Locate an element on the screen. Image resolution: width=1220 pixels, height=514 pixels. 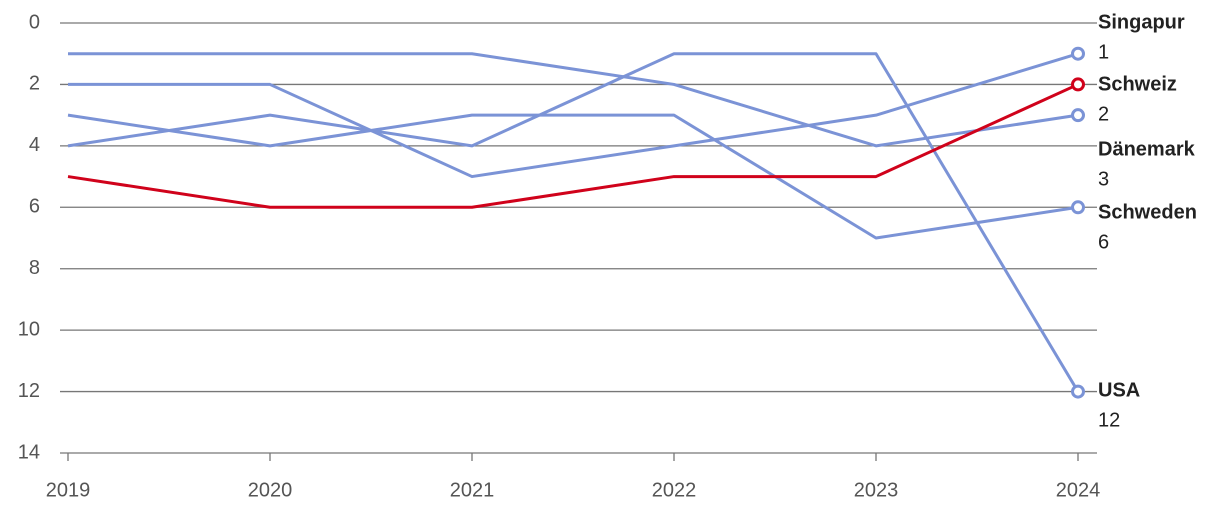
x-tick-label: 2021 is located at coordinates (472, 490).